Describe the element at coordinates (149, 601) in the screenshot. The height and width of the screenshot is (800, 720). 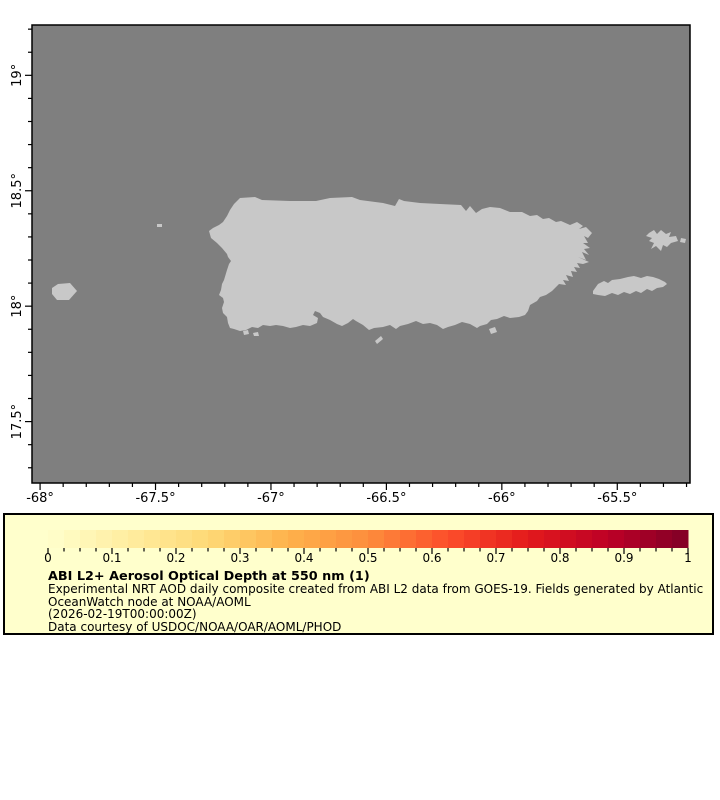
I see `legend-description-line: OceanWatch node at NOAA/AOML` at that location.